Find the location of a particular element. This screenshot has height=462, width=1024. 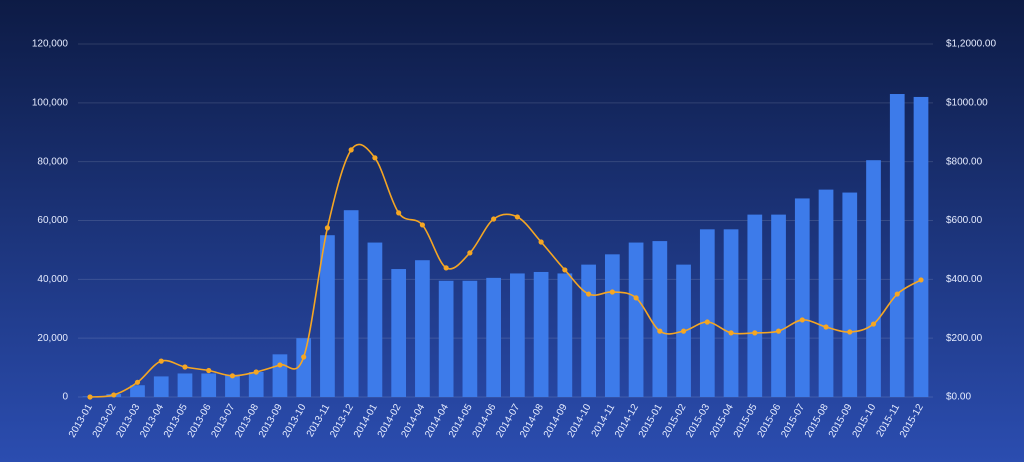

y-tick-label: 0 is located at coordinates (65, 397).